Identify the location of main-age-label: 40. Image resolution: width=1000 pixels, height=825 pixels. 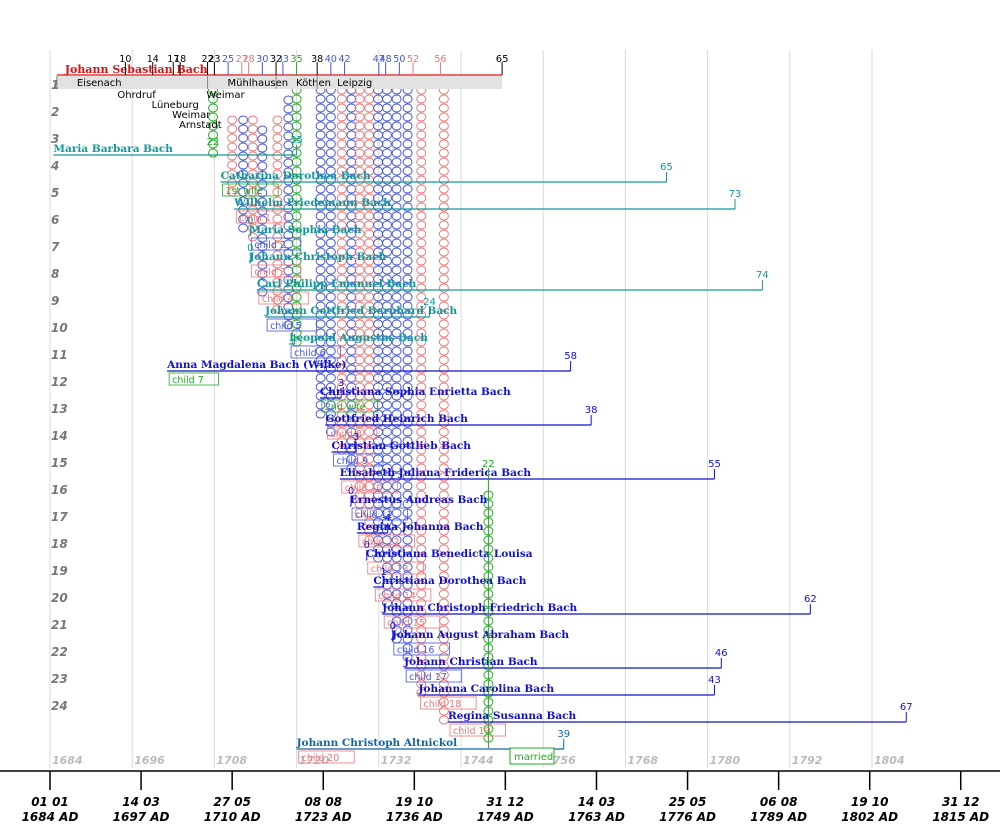
(331, 59).